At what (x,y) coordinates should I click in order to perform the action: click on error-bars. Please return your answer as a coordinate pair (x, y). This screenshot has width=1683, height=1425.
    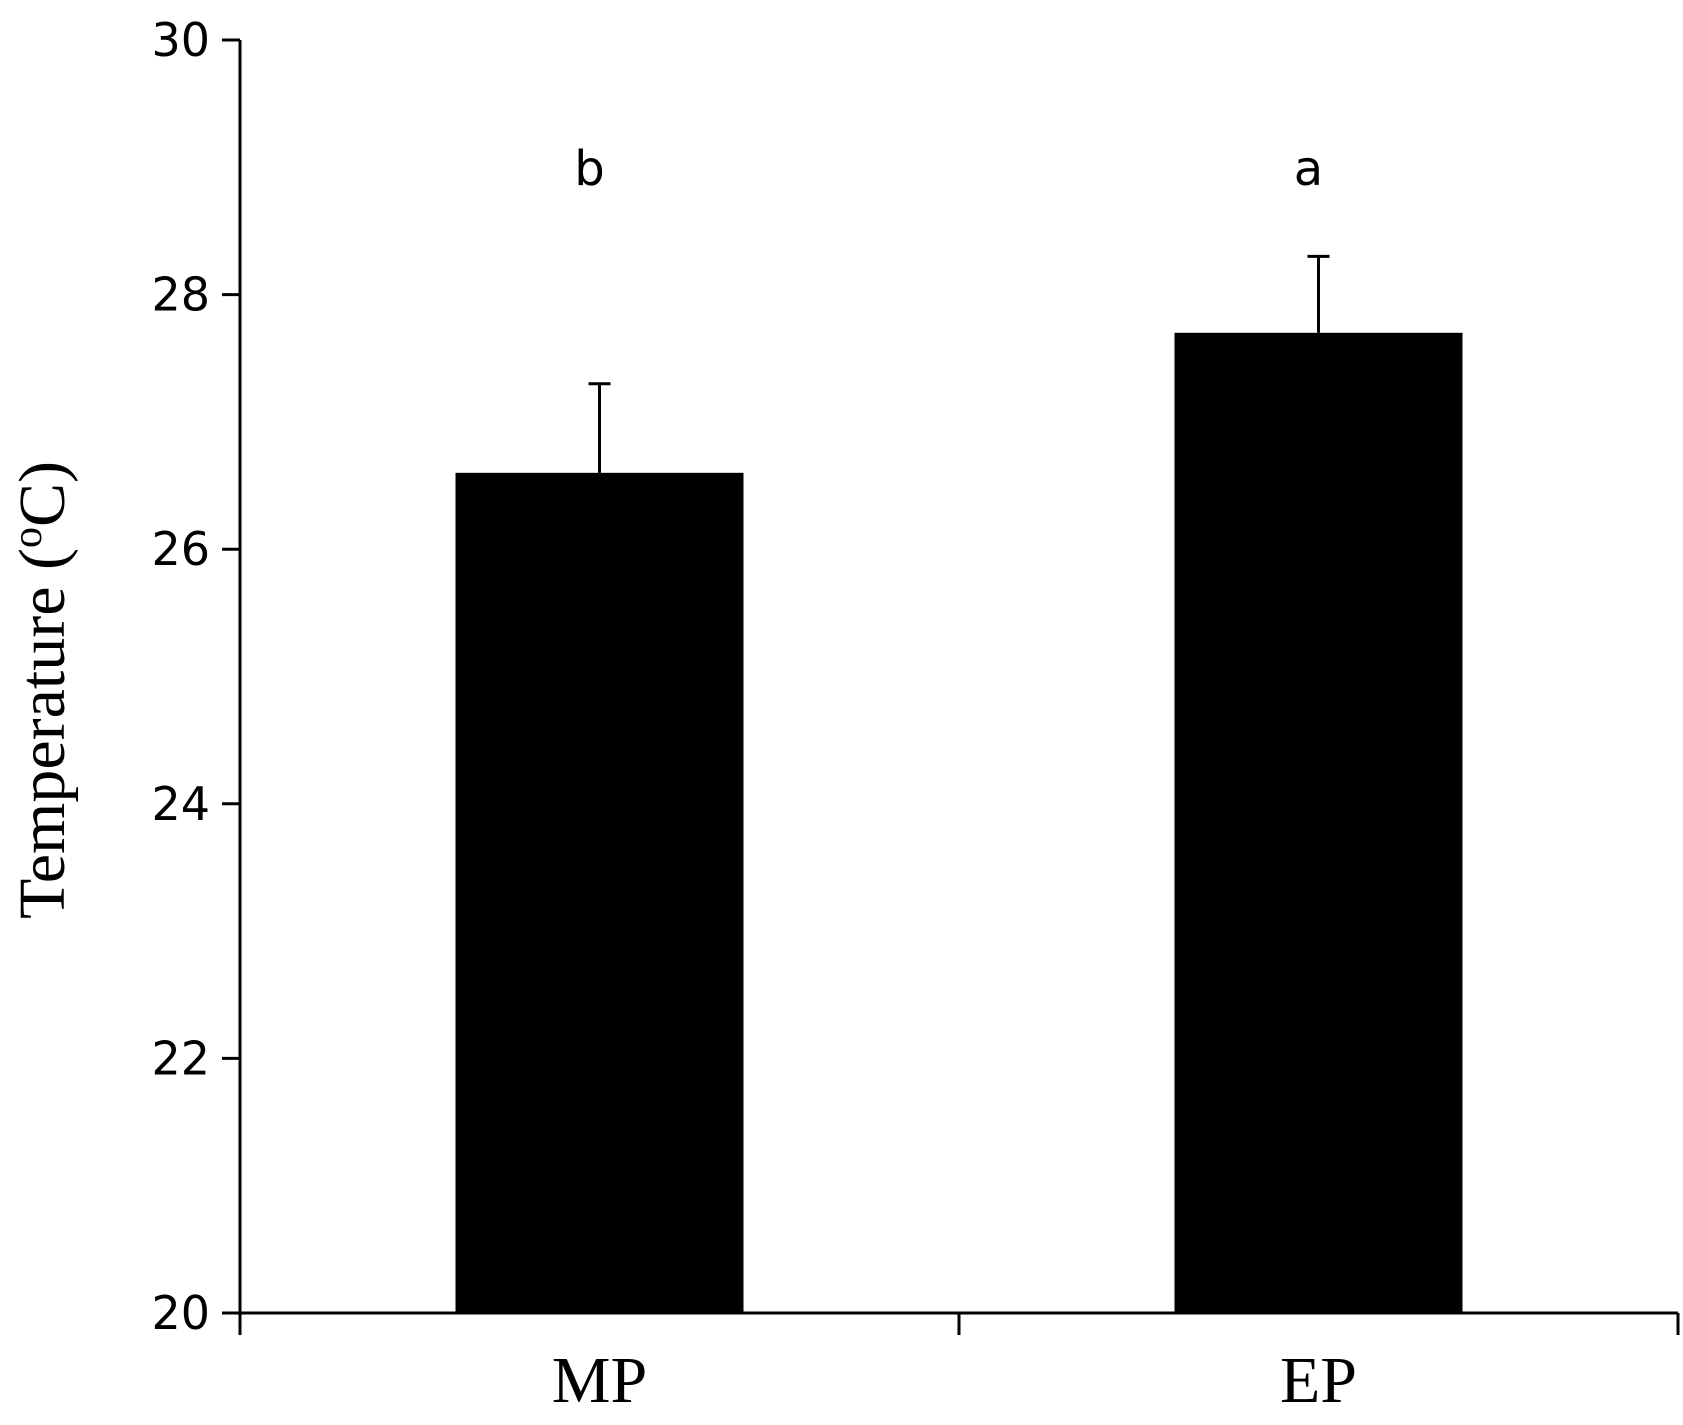
    Looking at the image, I should click on (959, 363).